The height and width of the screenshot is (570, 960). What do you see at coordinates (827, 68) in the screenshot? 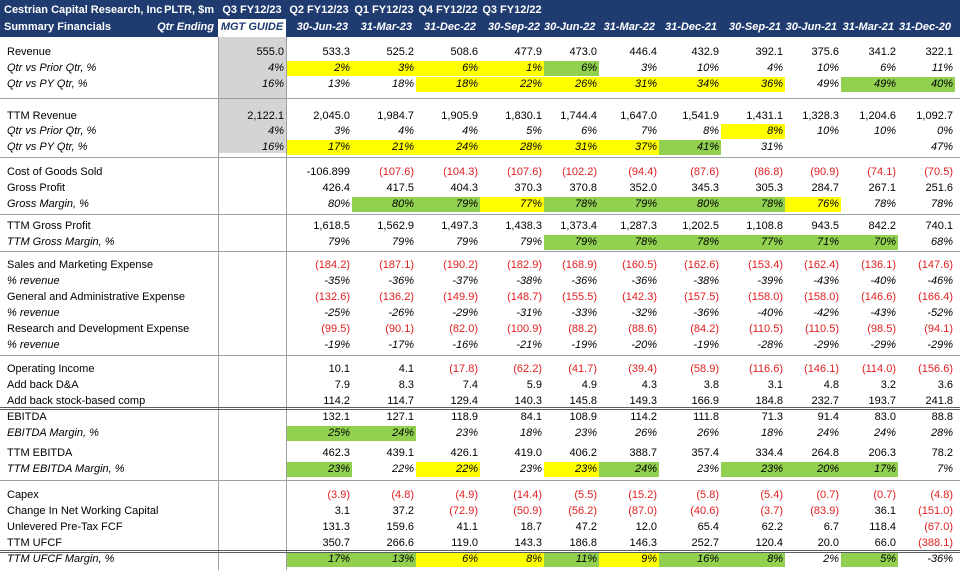
I see `table-cell: 10%` at bounding box center [827, 68].